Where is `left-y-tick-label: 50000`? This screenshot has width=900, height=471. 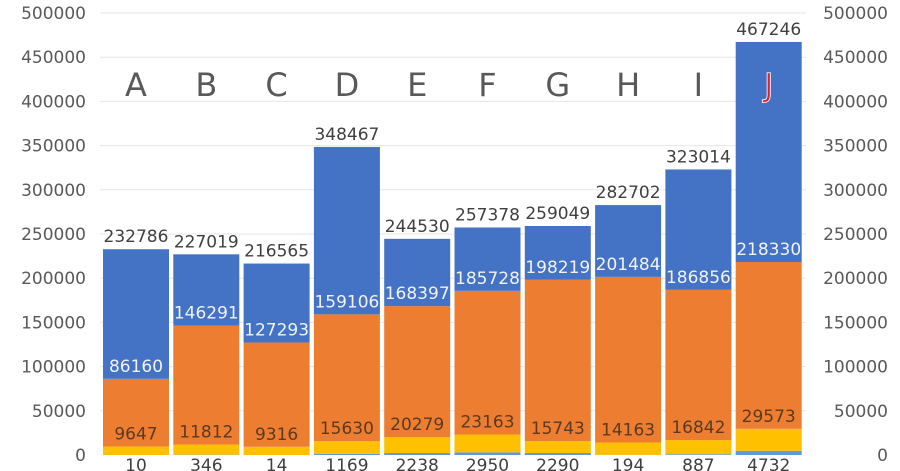 left-y-tick-label: 50000 is located at coordinates (59, 412).